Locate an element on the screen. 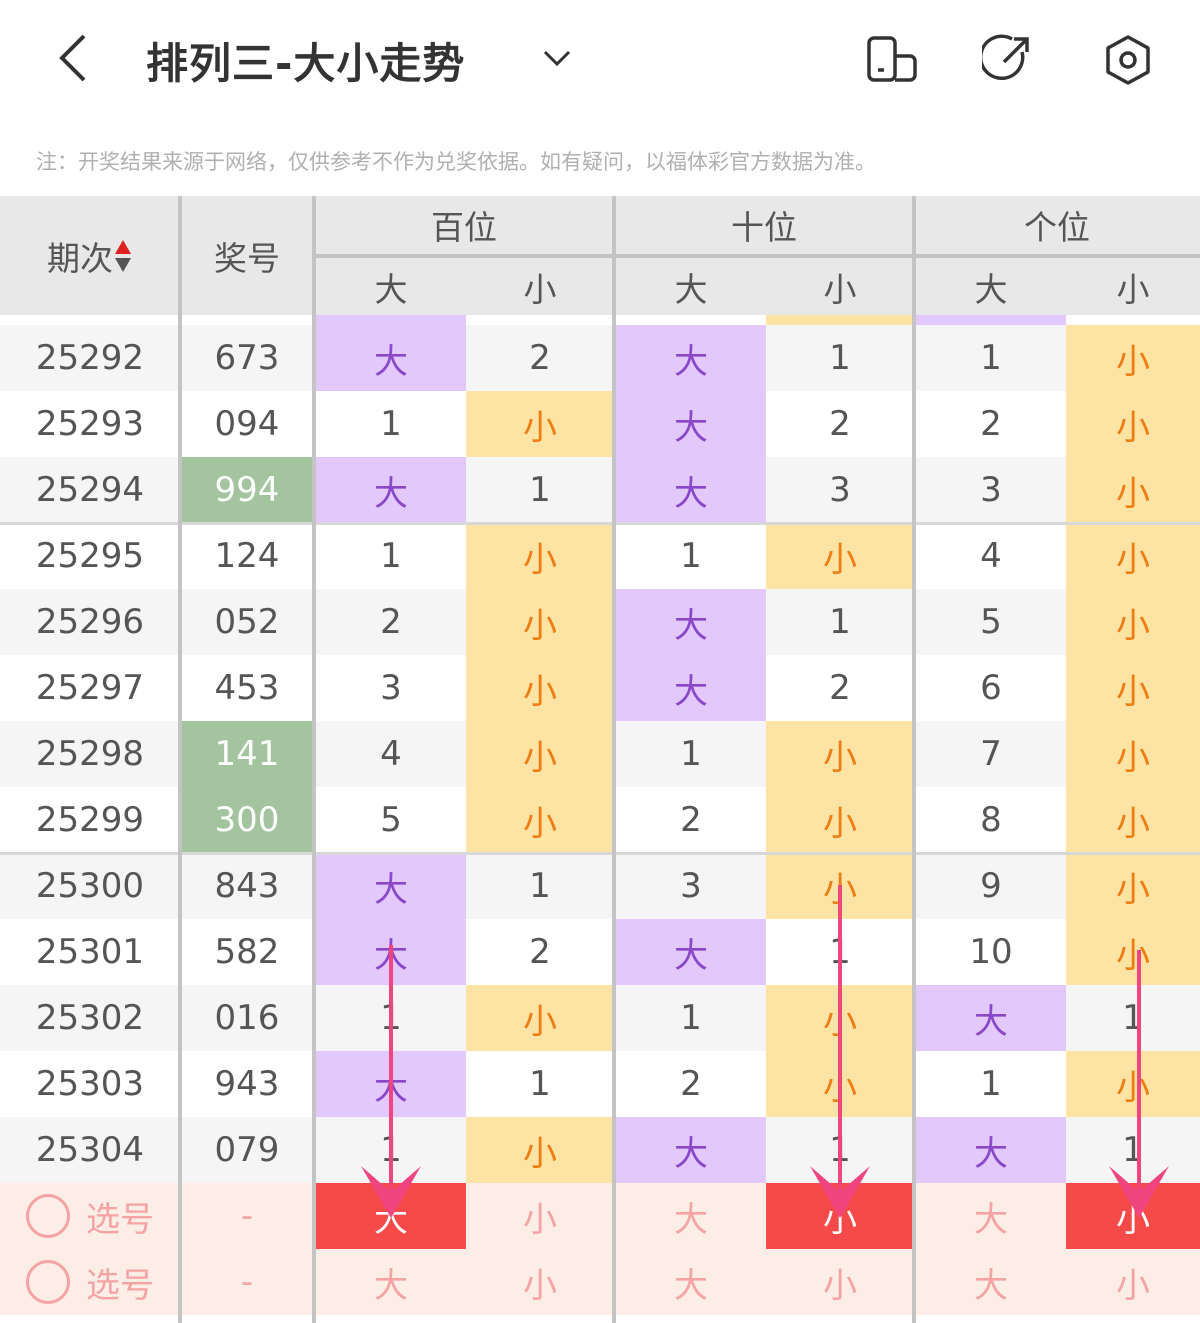 This screenshot has width=1200, height=1323. back-arrow-icon is located at coordinates (75, 58).